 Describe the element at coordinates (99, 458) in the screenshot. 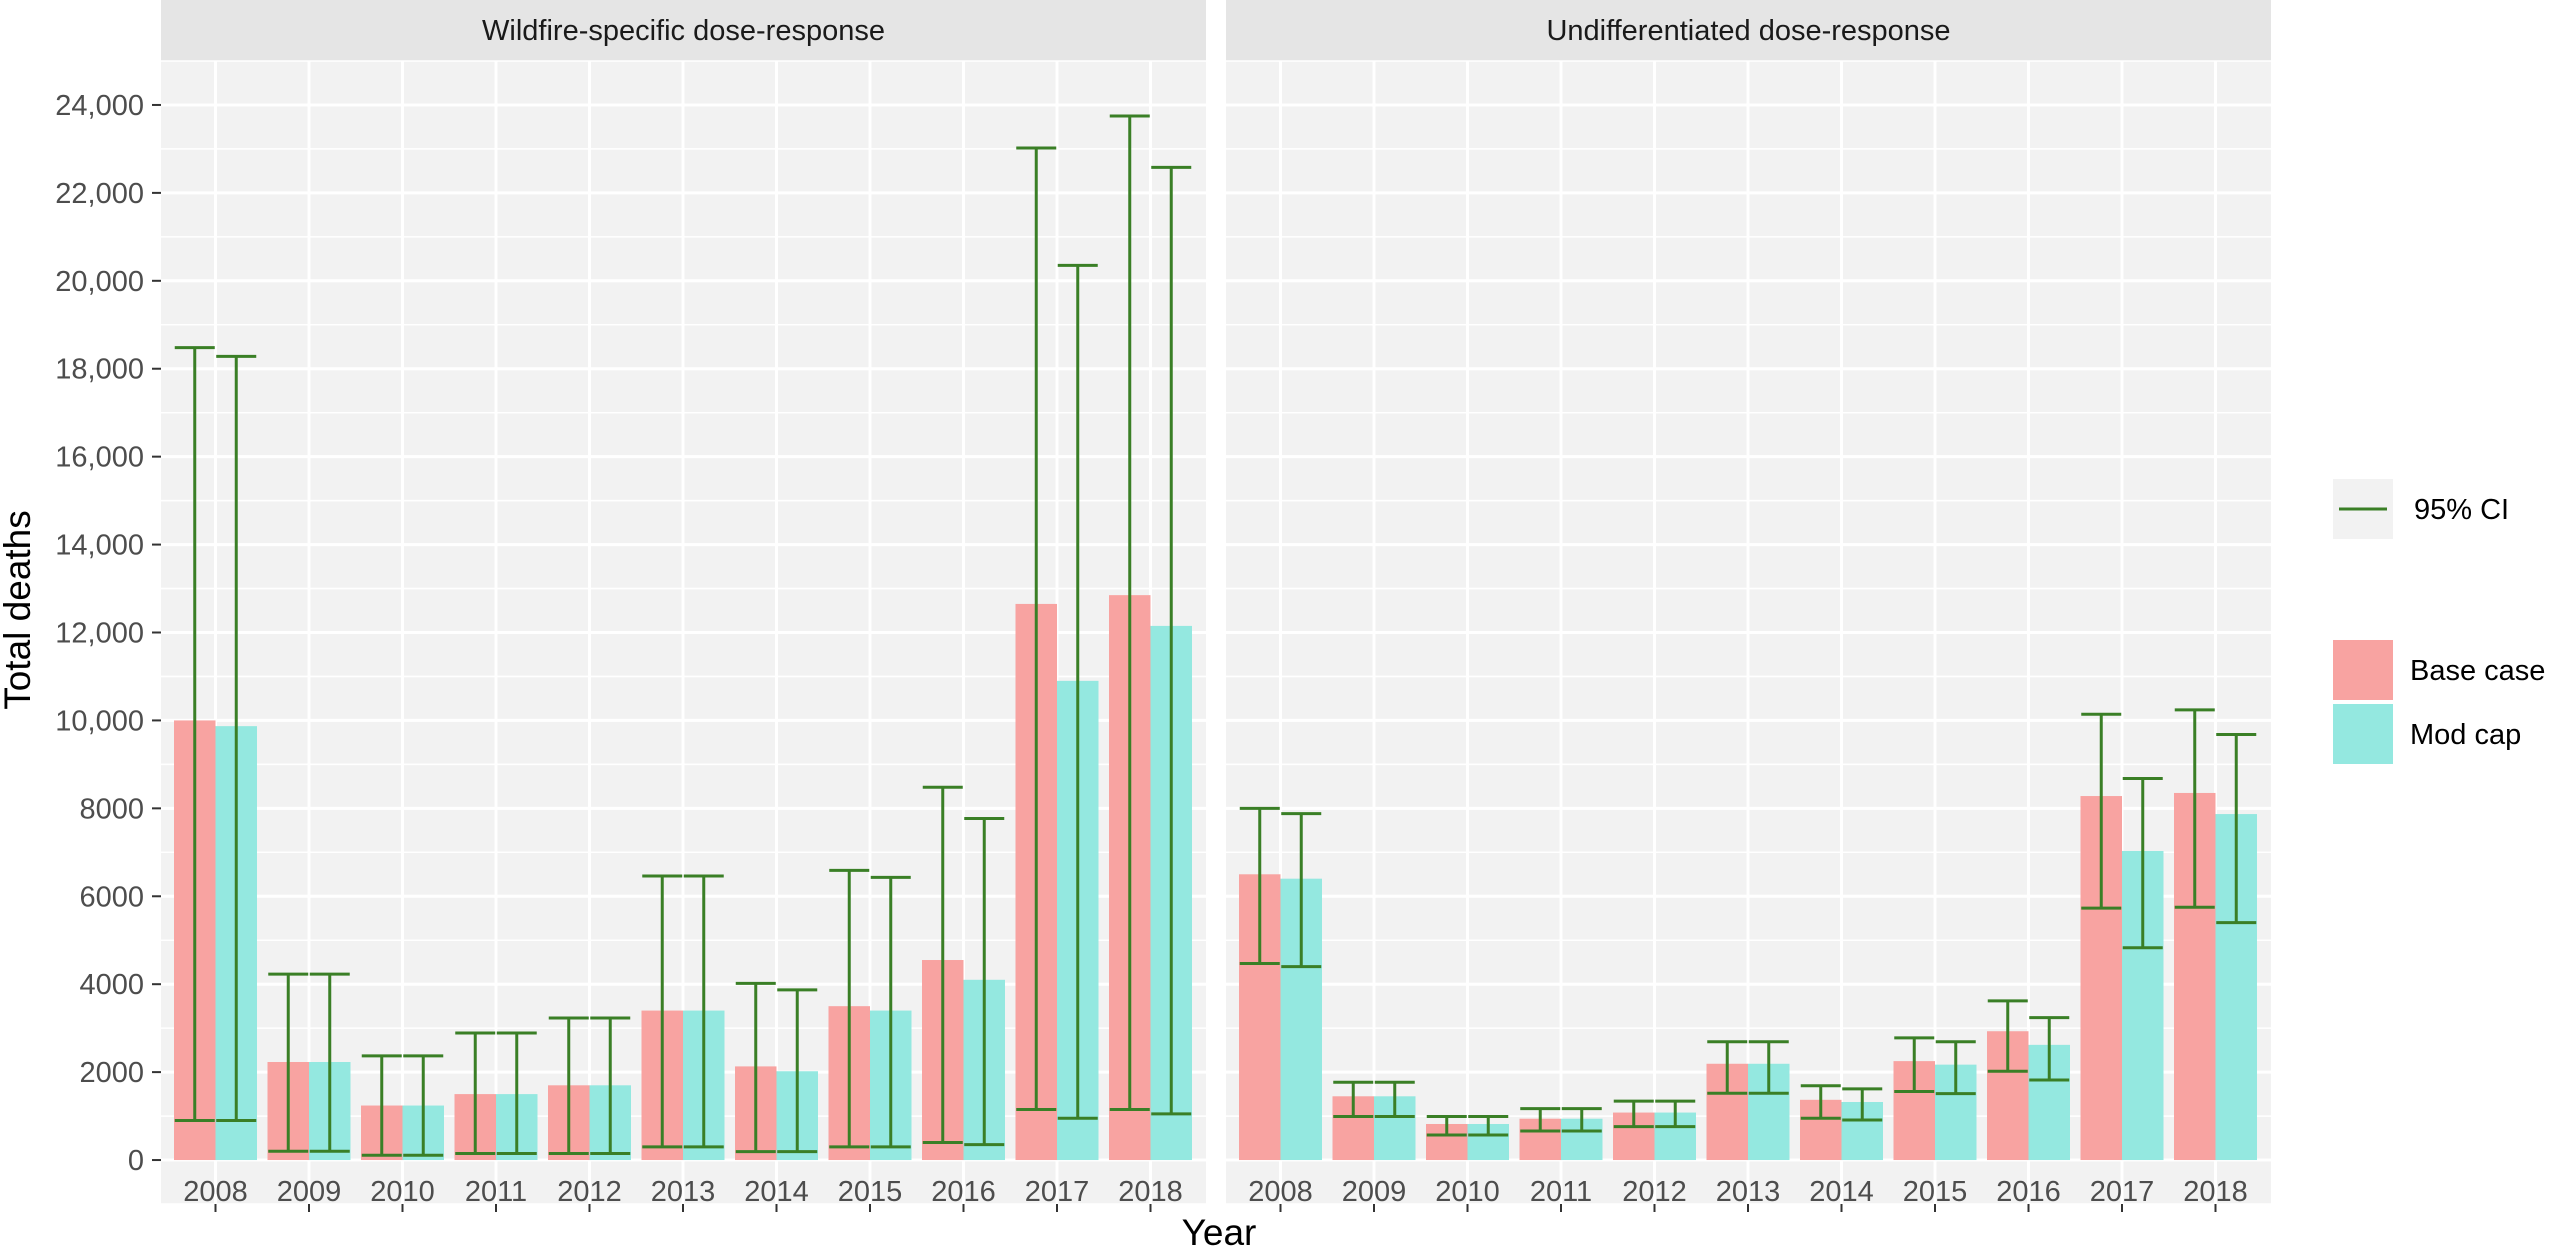

I see `y-tick-label: 16,000` at that location.